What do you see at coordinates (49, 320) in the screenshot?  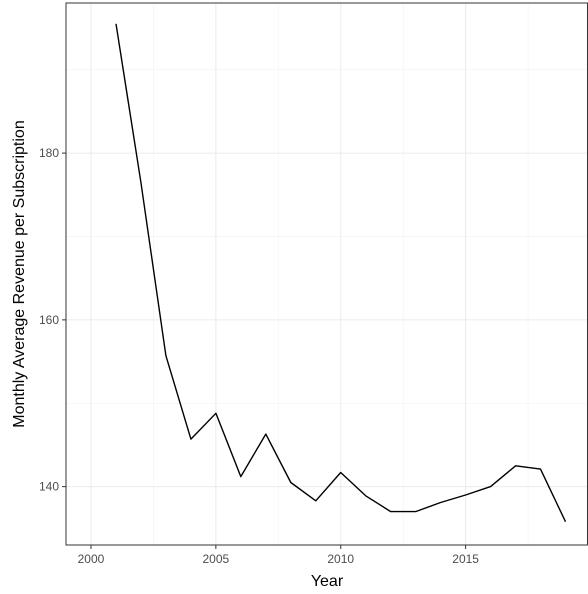 I see `y-tick-label: 160` at bounding box center [49, 320].